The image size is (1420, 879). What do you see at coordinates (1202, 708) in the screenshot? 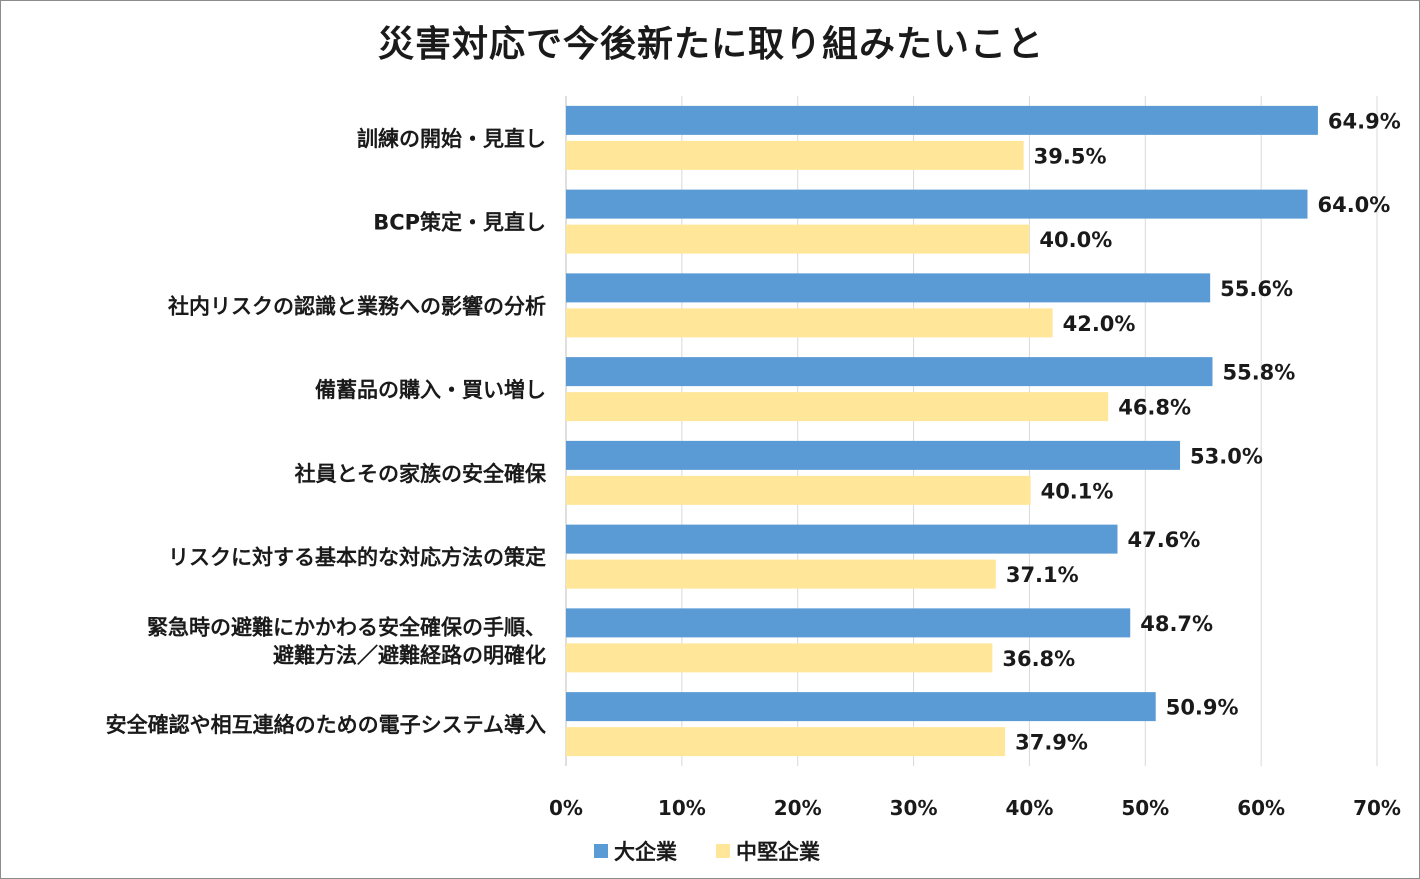
I see `data-label: 50.9%` at bounding box center [1202, 708].